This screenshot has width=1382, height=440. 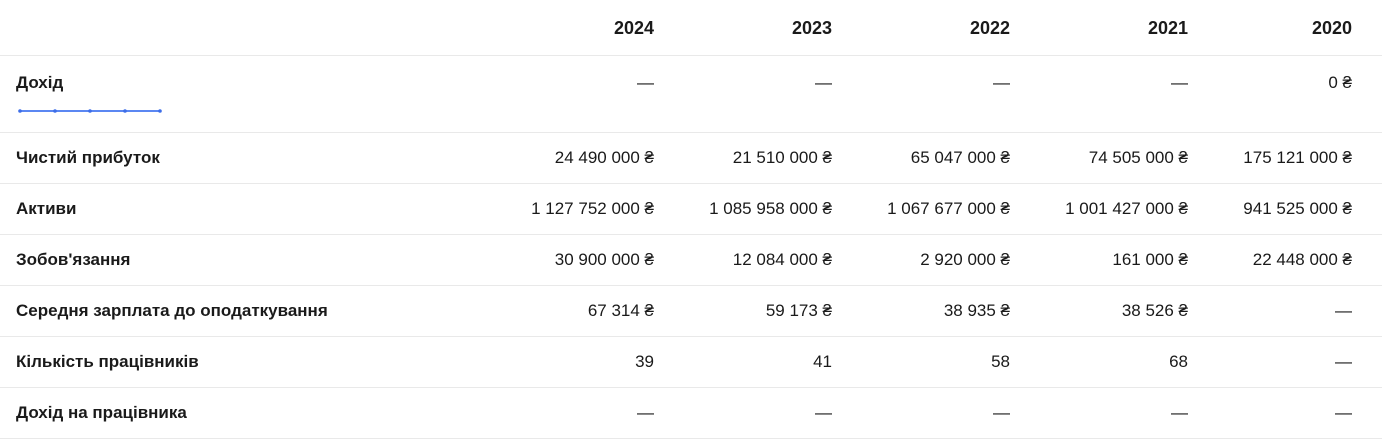 I want to click on value-cell: 22 448 000 ₴, so click(x=1293, y=260).